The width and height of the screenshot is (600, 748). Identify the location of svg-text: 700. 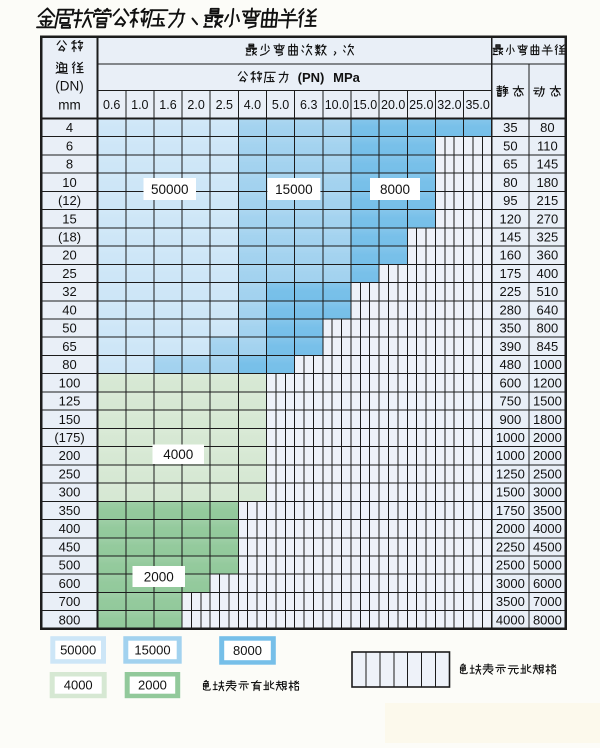
(70, 601).